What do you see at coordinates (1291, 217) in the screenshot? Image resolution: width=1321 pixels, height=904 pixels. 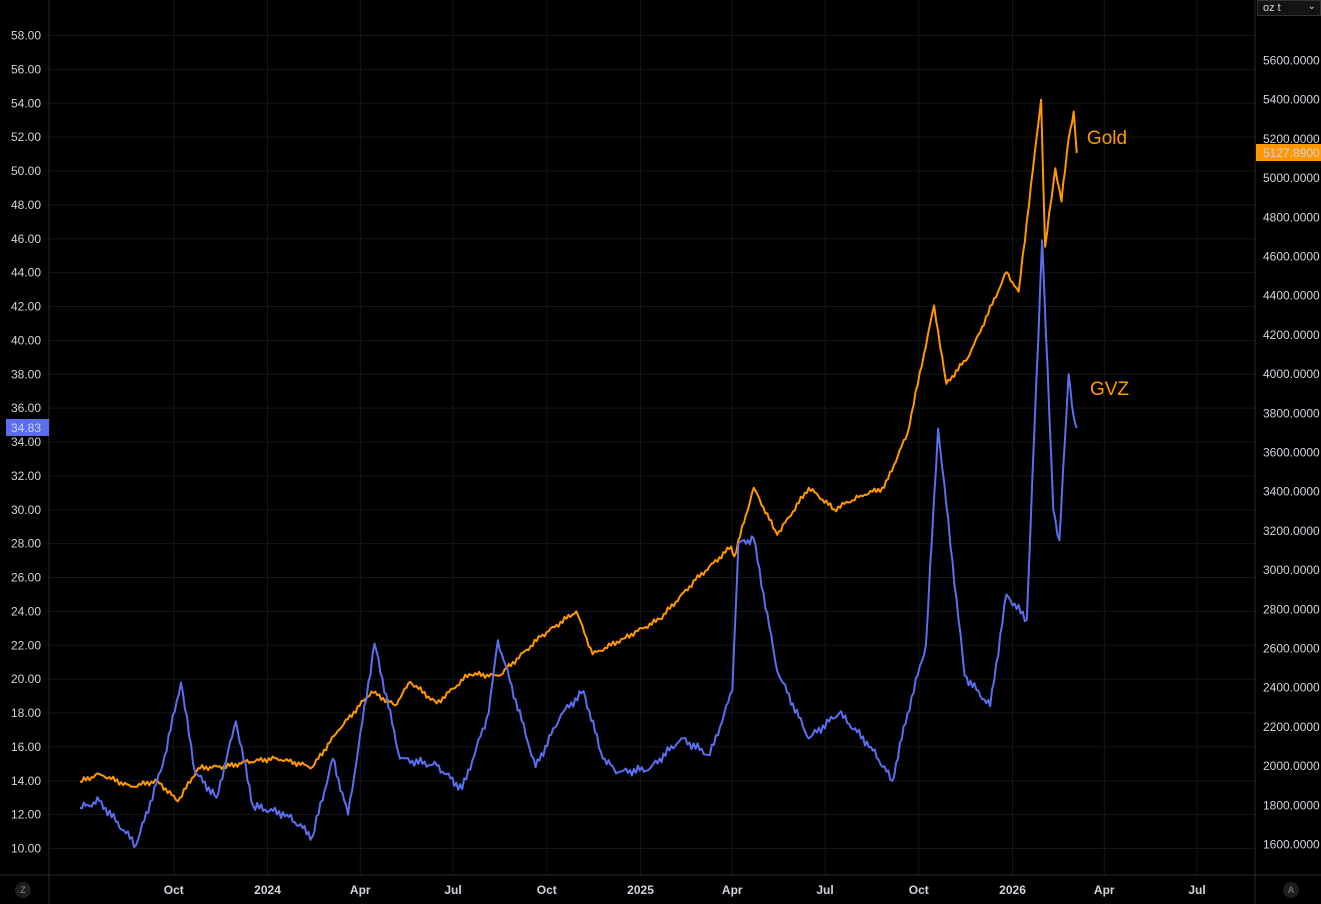 I see `right-axis-tick-label: 4800.0000` at bounding box center [1291, 217].